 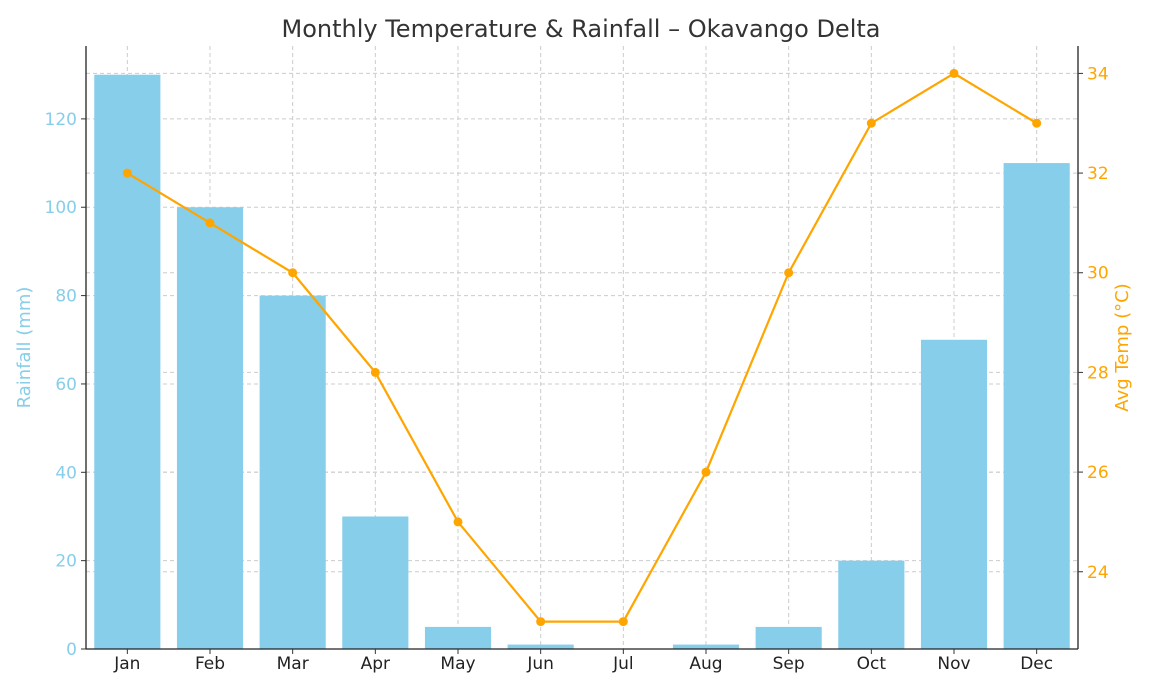 I want to click on left-tick-label: 80, so click(x=66, y=297).